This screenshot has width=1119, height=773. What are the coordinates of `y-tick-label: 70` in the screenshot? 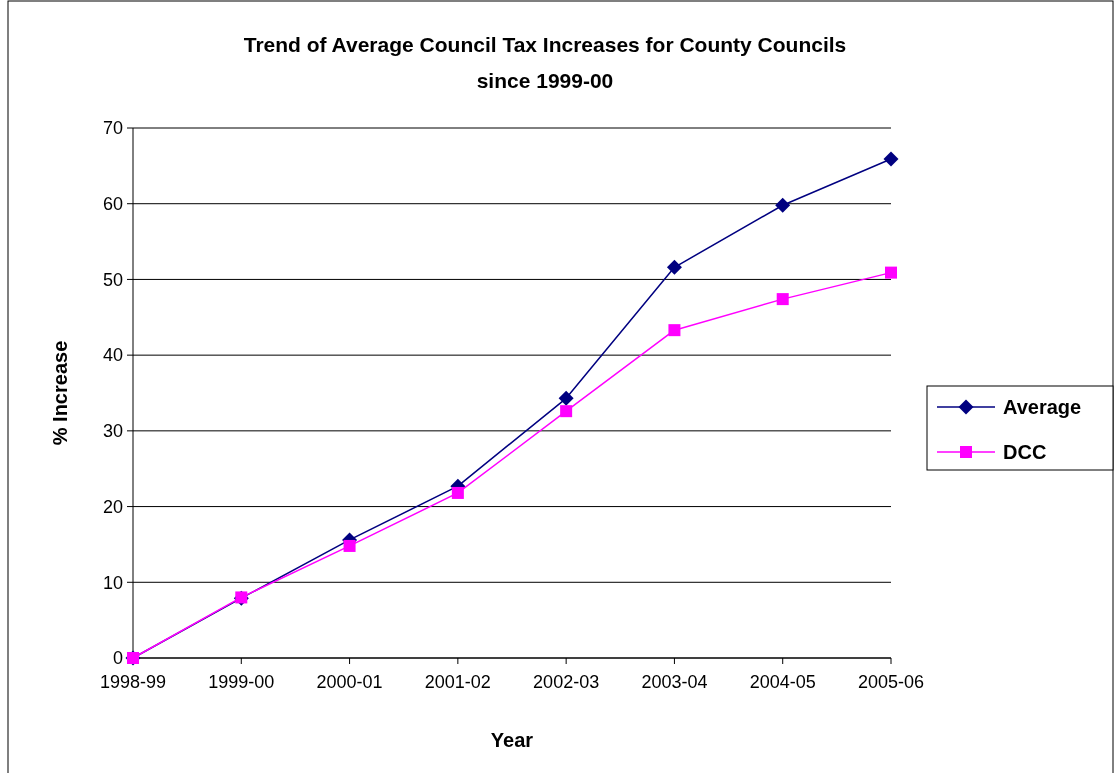 It's located at (112, 128).